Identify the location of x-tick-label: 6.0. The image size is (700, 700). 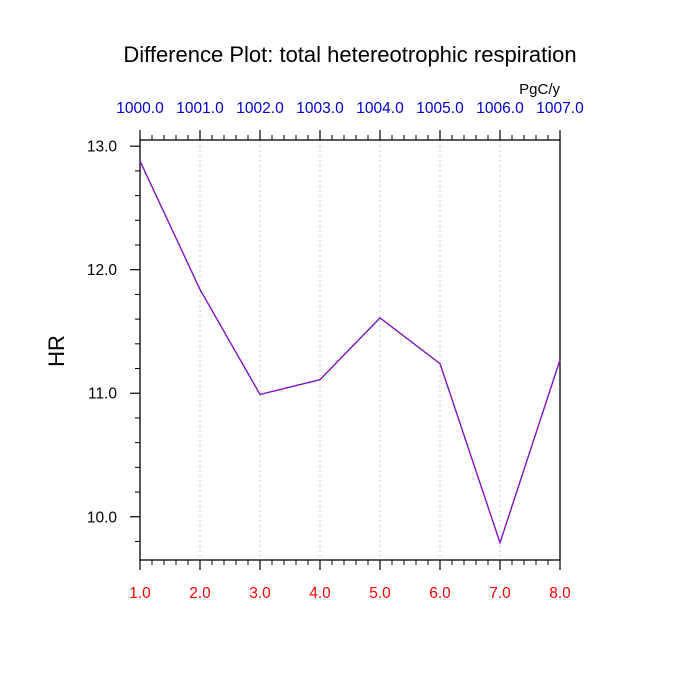
(440, 593).